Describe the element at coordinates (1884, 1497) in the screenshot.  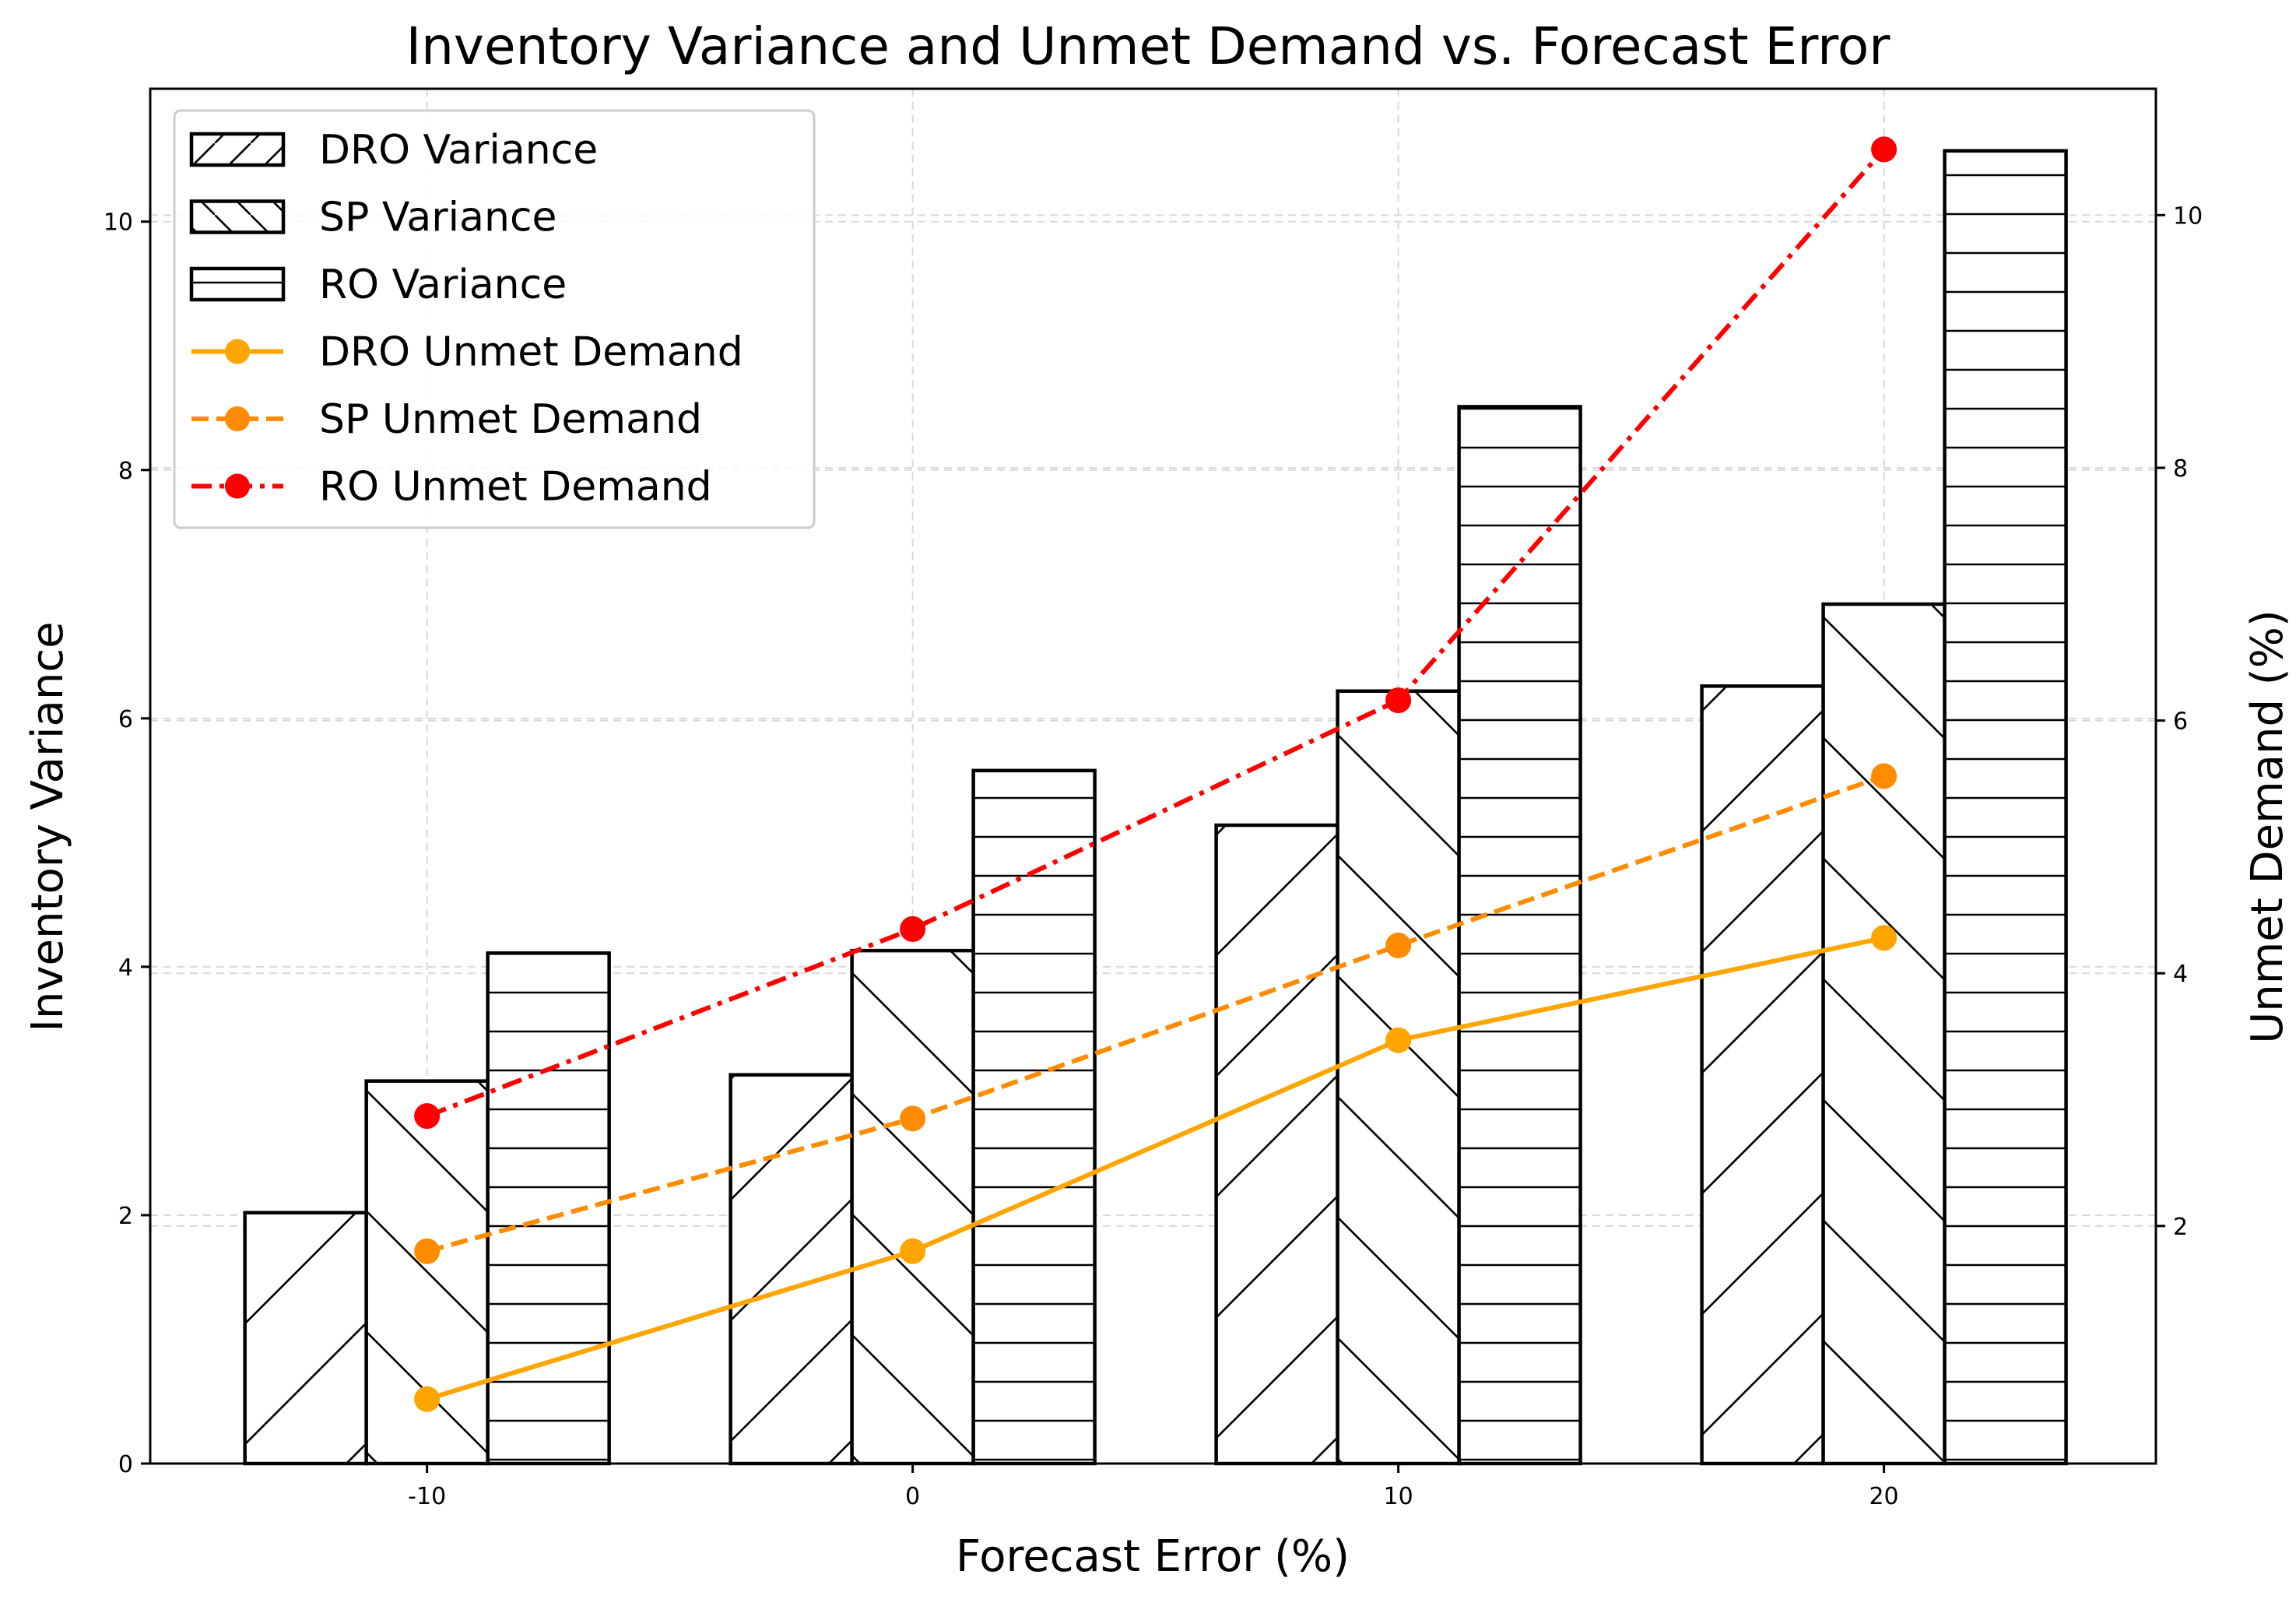
I see `x-tick-label: 20` at that location.